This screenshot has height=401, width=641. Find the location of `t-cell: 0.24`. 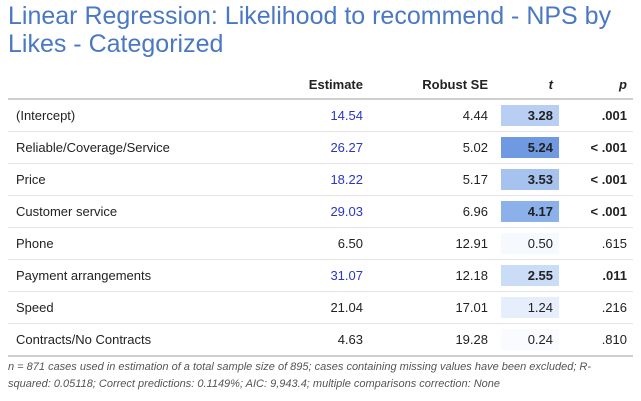

t-cell: 0.24 is located at coordinates (526, 340).